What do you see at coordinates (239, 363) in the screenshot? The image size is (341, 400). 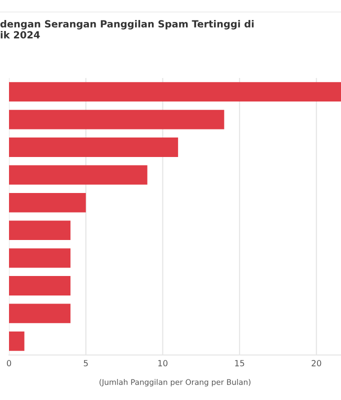 I see `x-tick-label: 15` at bounding box center [239, 363].